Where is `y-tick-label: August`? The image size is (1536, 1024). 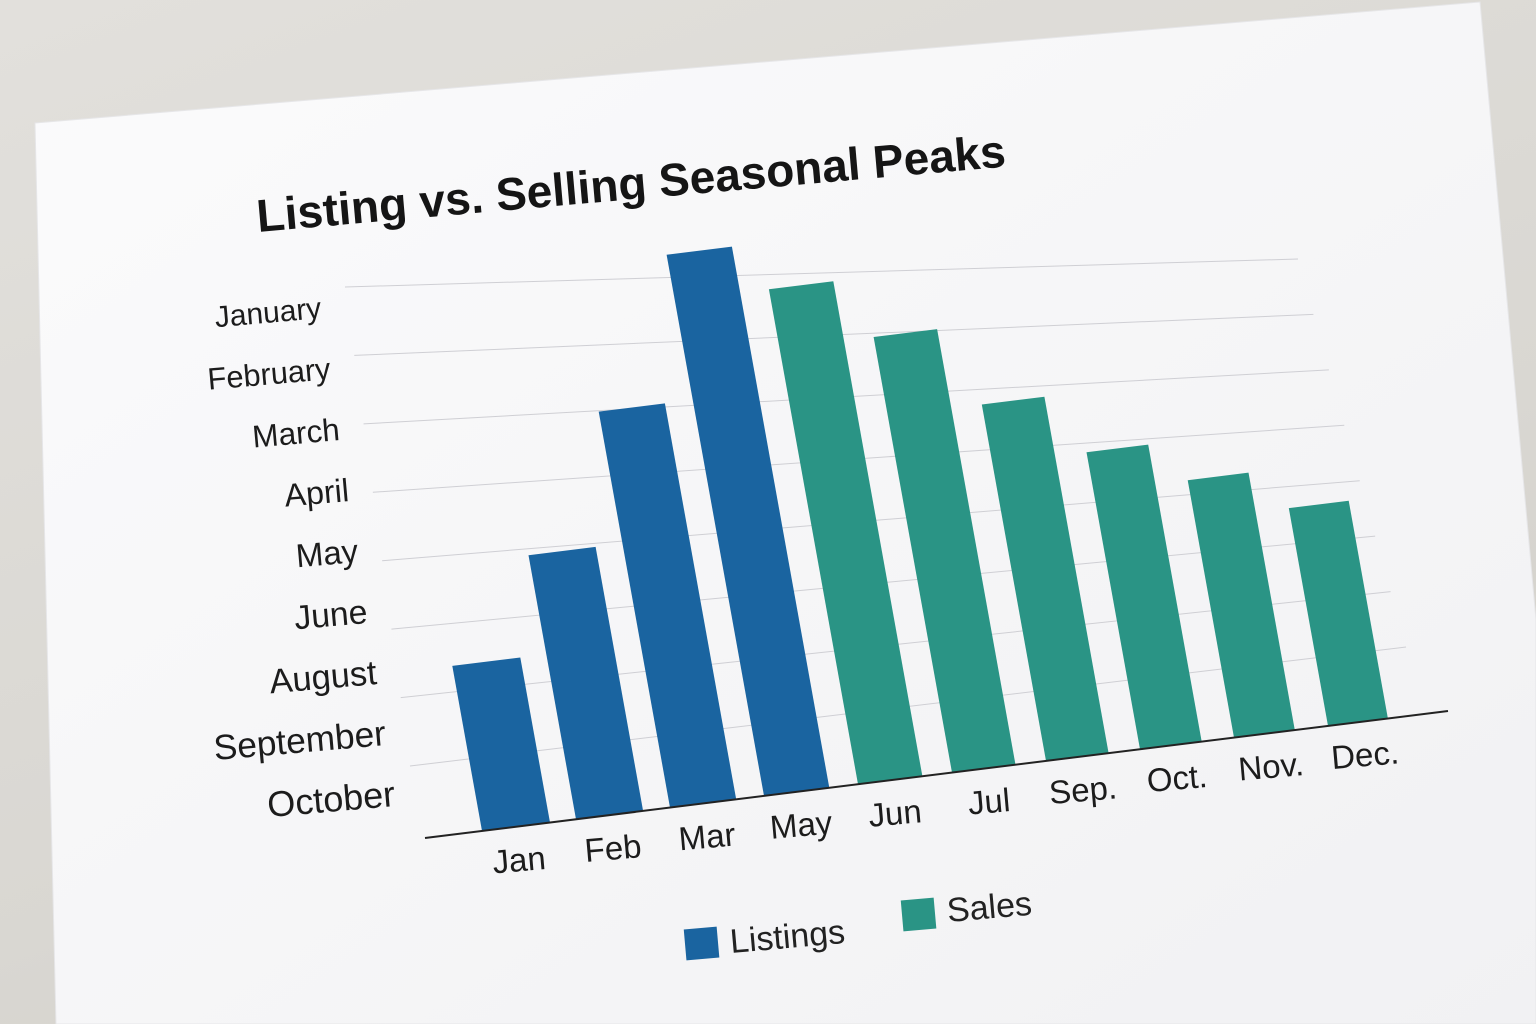 y-tick-label: August is located at coordinates (323, 677).